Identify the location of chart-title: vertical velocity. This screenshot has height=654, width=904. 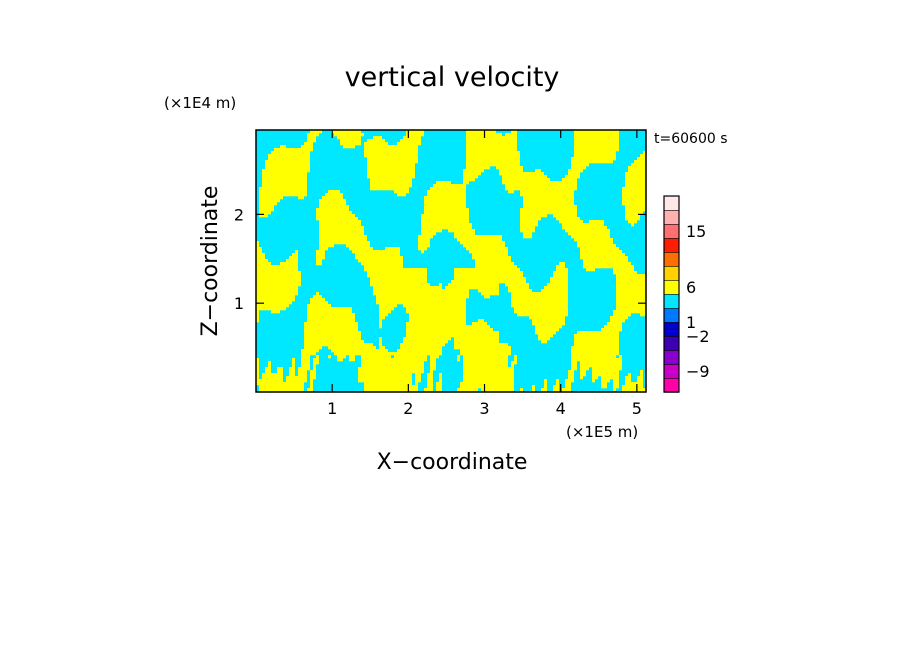
(452, 77).